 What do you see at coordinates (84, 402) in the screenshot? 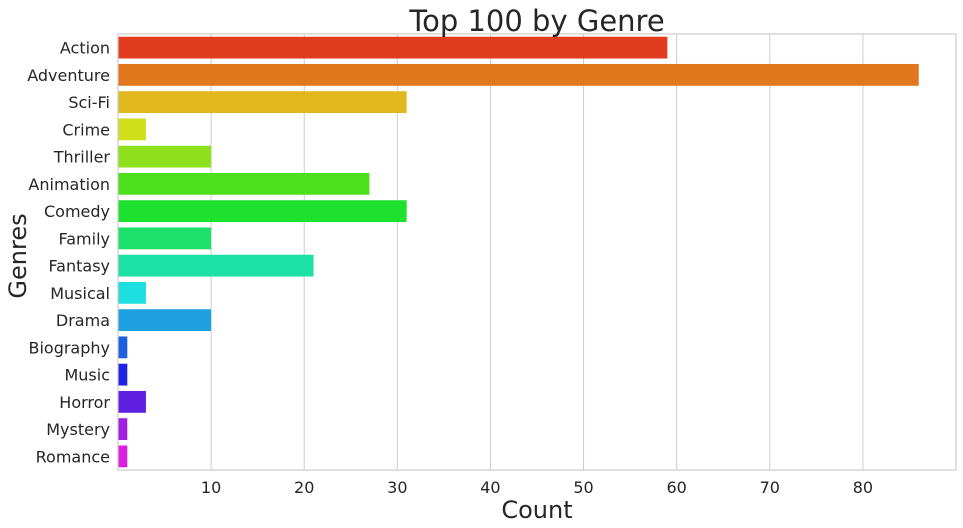
I see `y-tick-label: Horror` at bounding box center [84, 402].